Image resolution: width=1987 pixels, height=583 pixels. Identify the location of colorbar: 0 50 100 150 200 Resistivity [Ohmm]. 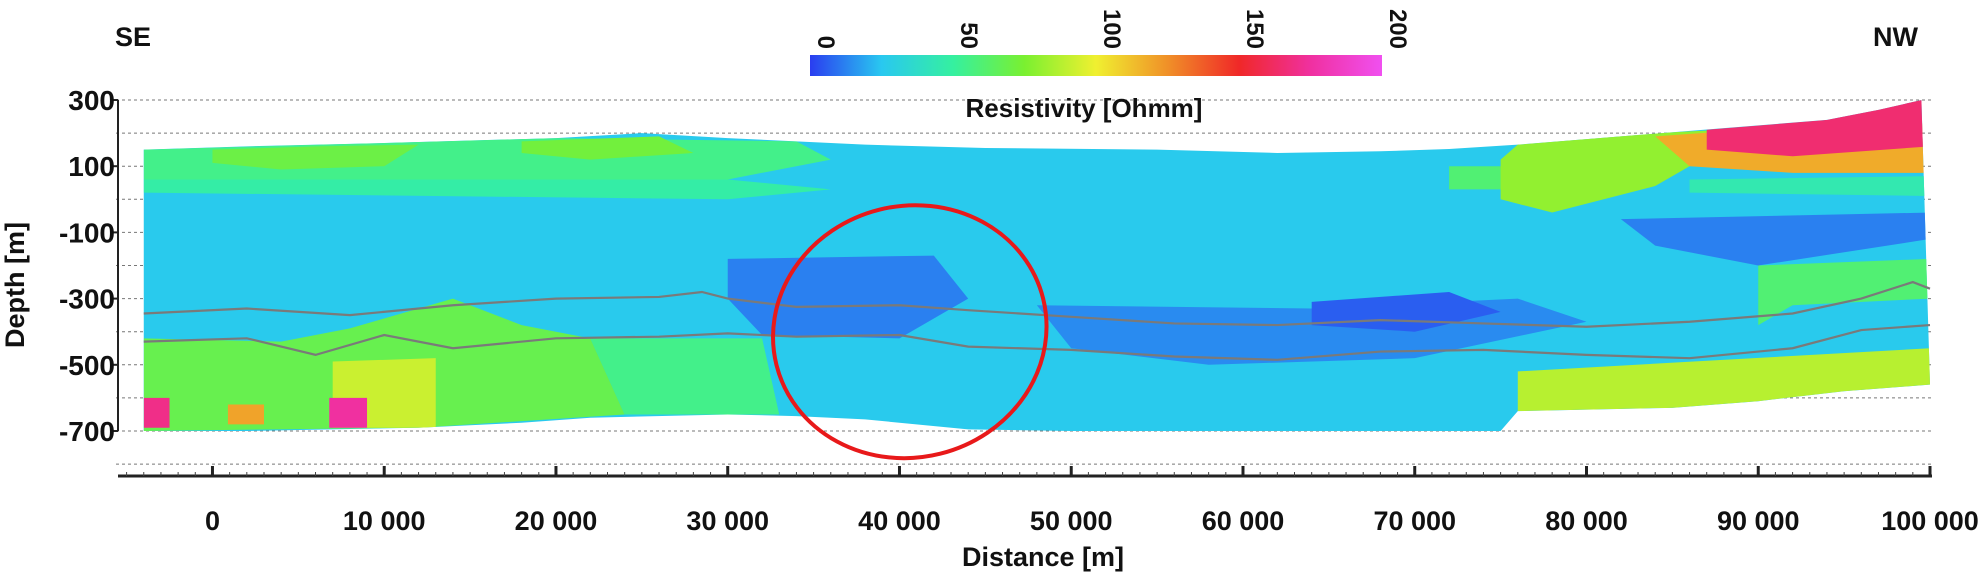
(1110, 66).